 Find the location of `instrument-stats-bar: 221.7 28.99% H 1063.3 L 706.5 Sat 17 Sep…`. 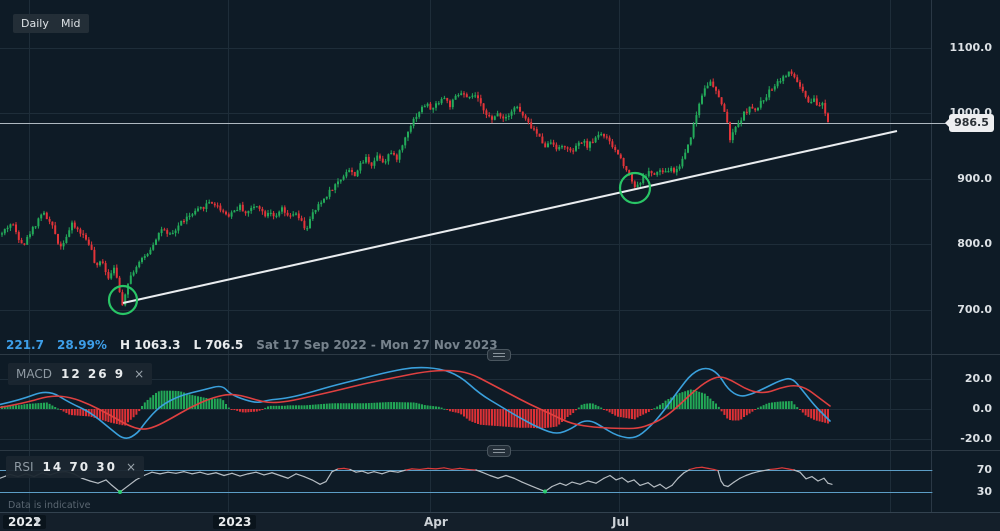

instrument-stats-bar: 221.7 28.99% H 1063.3 L 706.5 Sat 17 Sep… is located at coordinates (252, 345).